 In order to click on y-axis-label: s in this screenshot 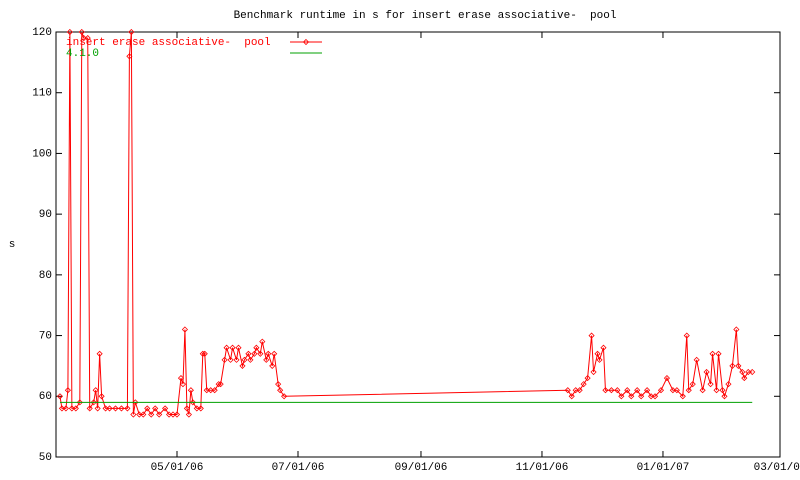, I will do `click(12, 245)`.